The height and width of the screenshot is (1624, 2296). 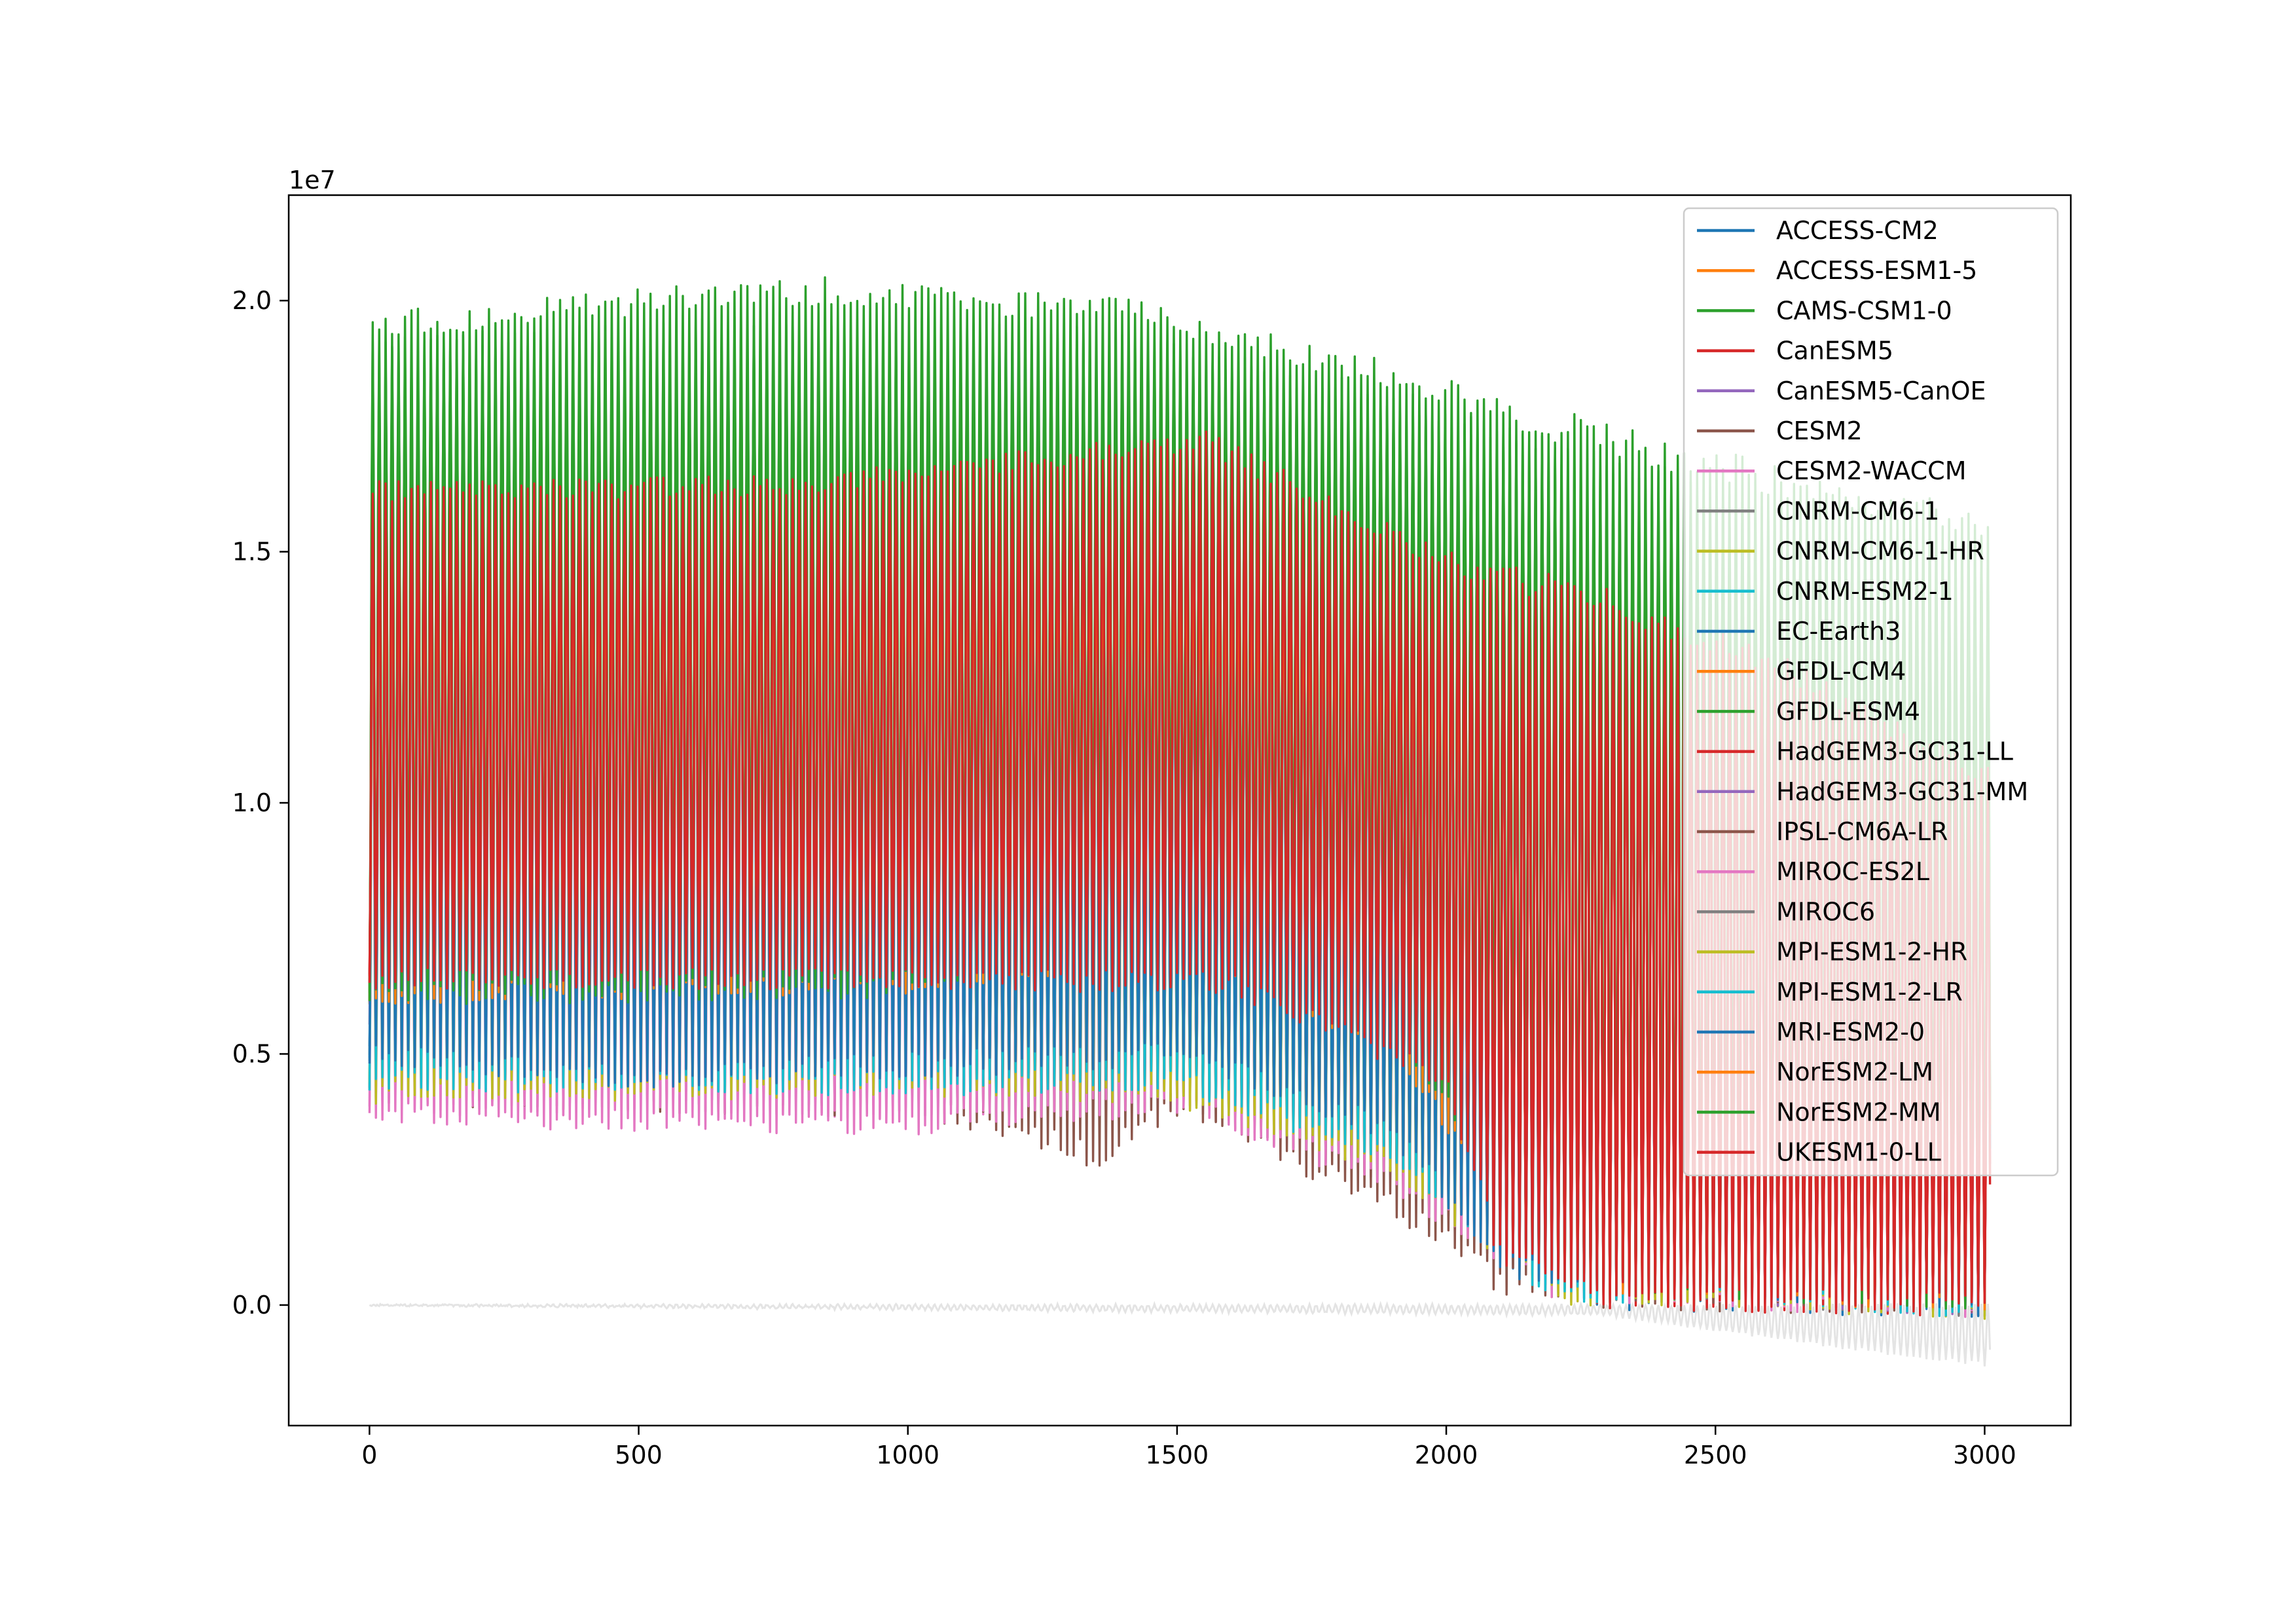 What do you see at coordinates (1894, 751) in the screenshot?
I see `legend-label: HadGEM3-GC31-LL` at bounding box center [1894, 751].